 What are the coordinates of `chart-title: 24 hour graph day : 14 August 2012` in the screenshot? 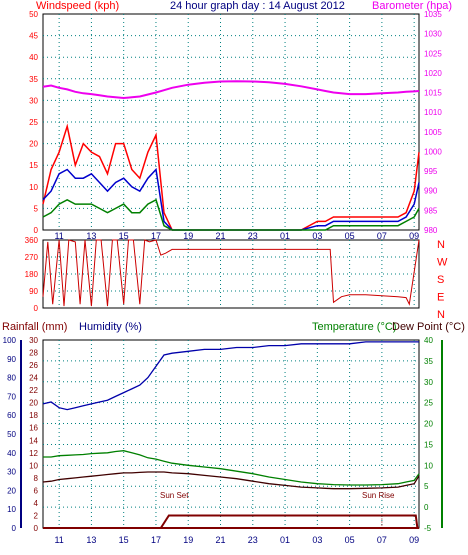 It's located at (257, 6).